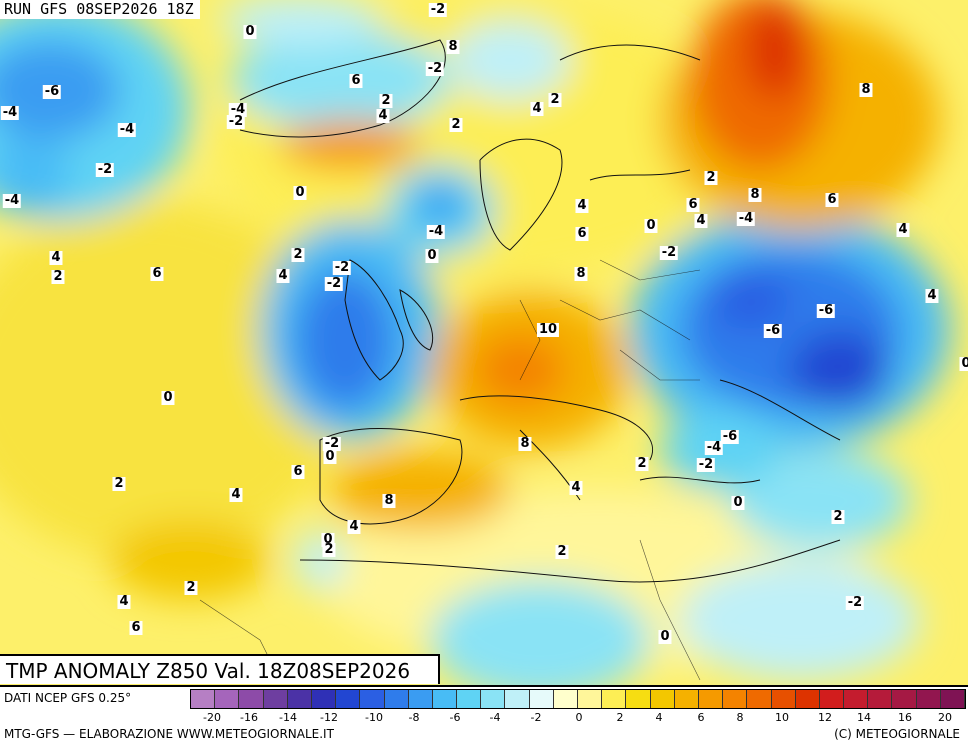  What do you see at coordinates (701, 717) in the screenshot?
I see `scale-tick-label: 6` at bounding box center [701, 717].